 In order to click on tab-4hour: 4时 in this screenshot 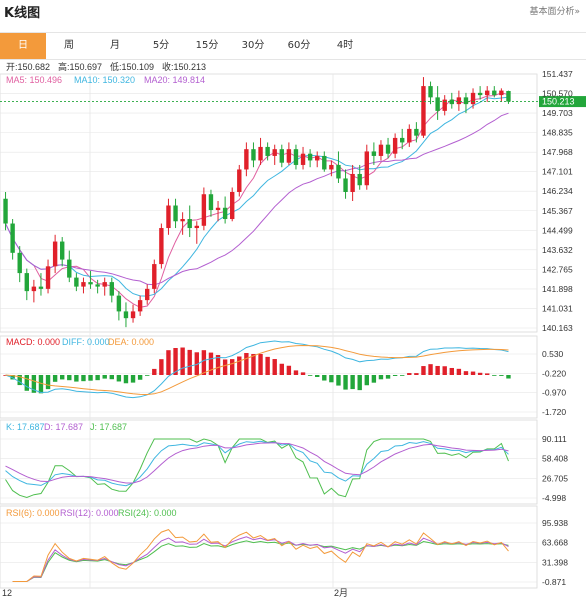, I will do `click(345, 45)`.